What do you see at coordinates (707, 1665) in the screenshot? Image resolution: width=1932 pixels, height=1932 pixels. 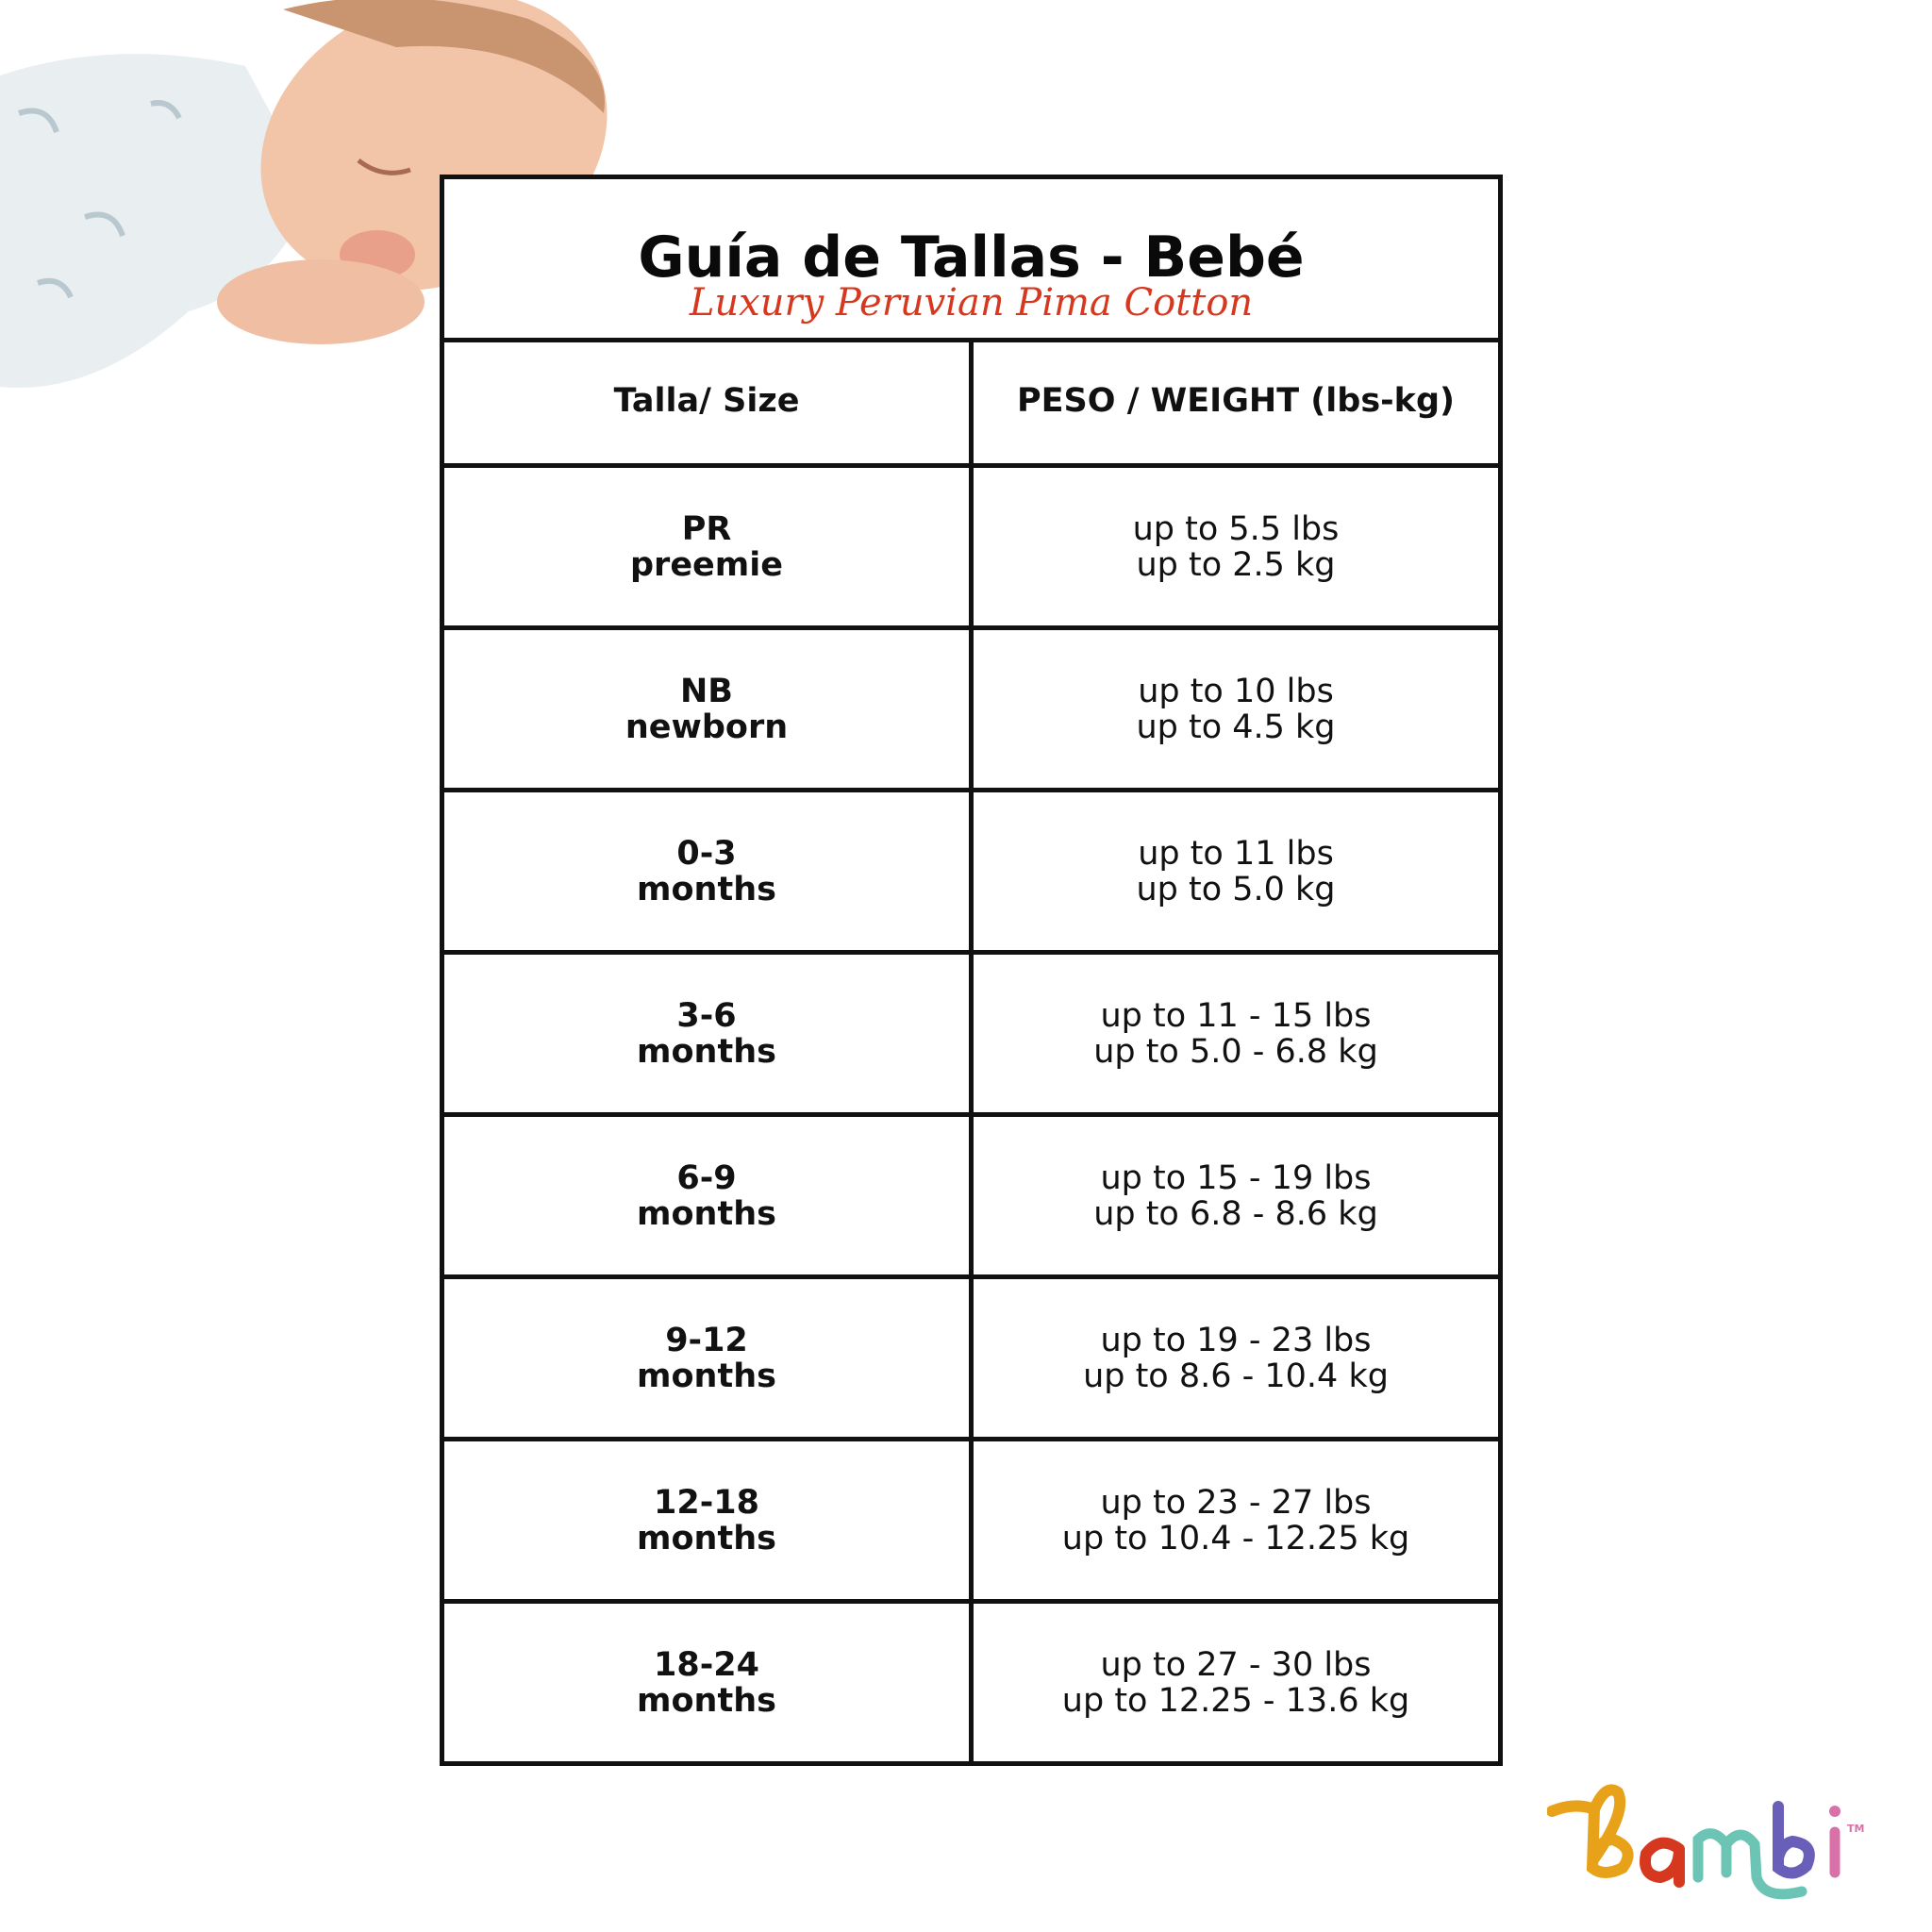 I see `size-code: 18-24` at bounding box center [707, 1665].